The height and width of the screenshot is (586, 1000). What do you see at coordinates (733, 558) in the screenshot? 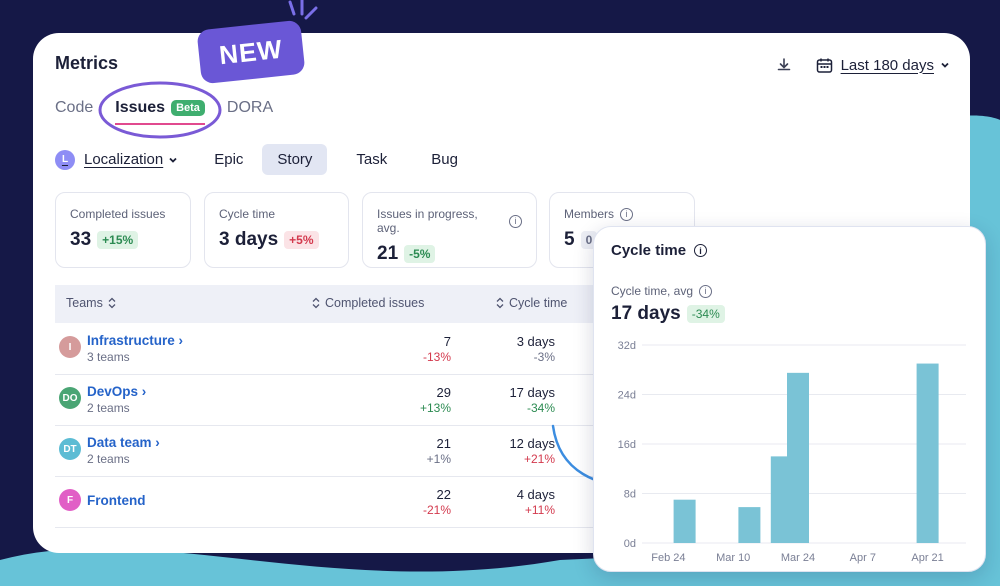
I see `x-tick-label: Mar 10` at bounding box center [733, 558].